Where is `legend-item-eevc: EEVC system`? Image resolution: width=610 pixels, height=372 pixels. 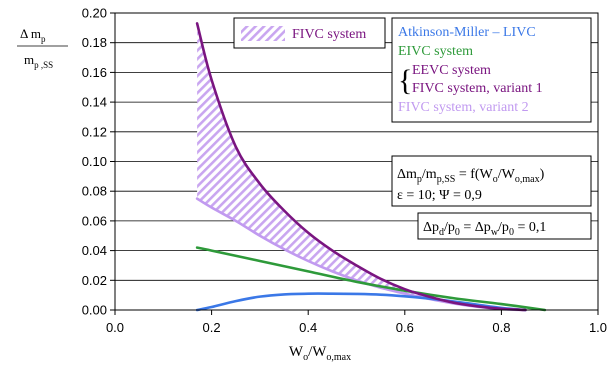
legend-item-eevc: EEVC system is located at coordinates (451, 70).